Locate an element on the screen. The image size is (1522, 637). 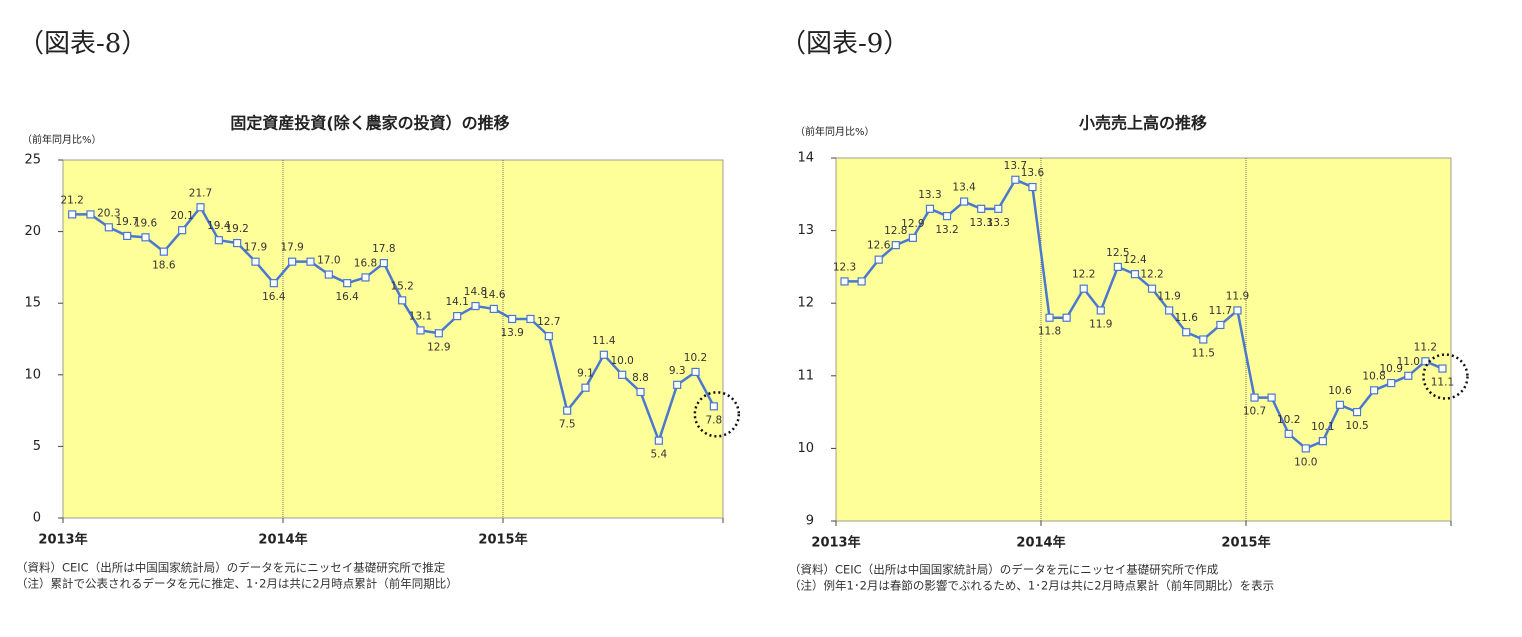
value-label: 13.4 is located at coordinates (964, 188).